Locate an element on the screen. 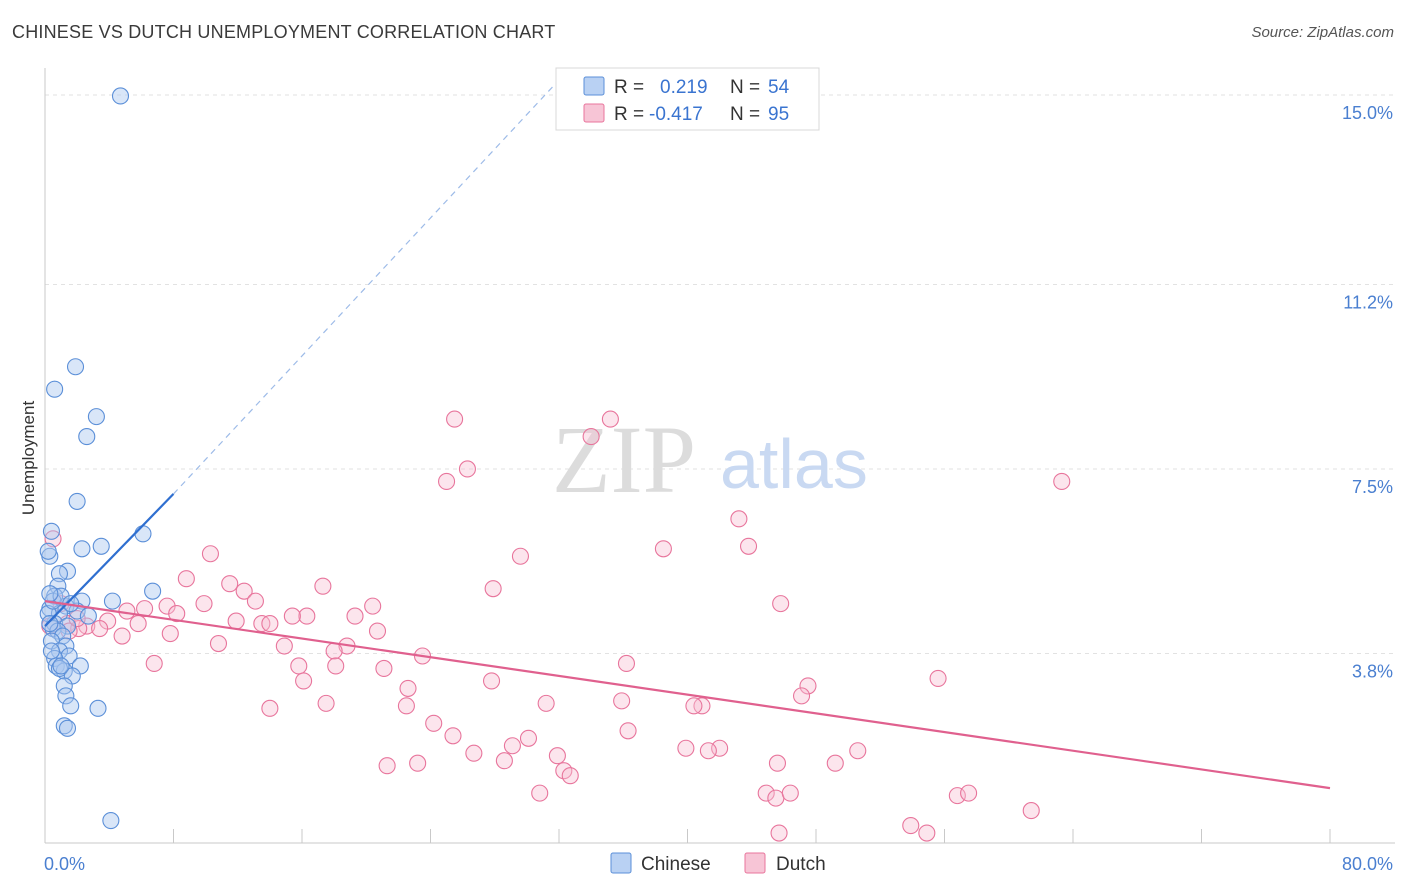  x-tick-labels: 0.0% 80.0% is located at coordinates (718, 864).